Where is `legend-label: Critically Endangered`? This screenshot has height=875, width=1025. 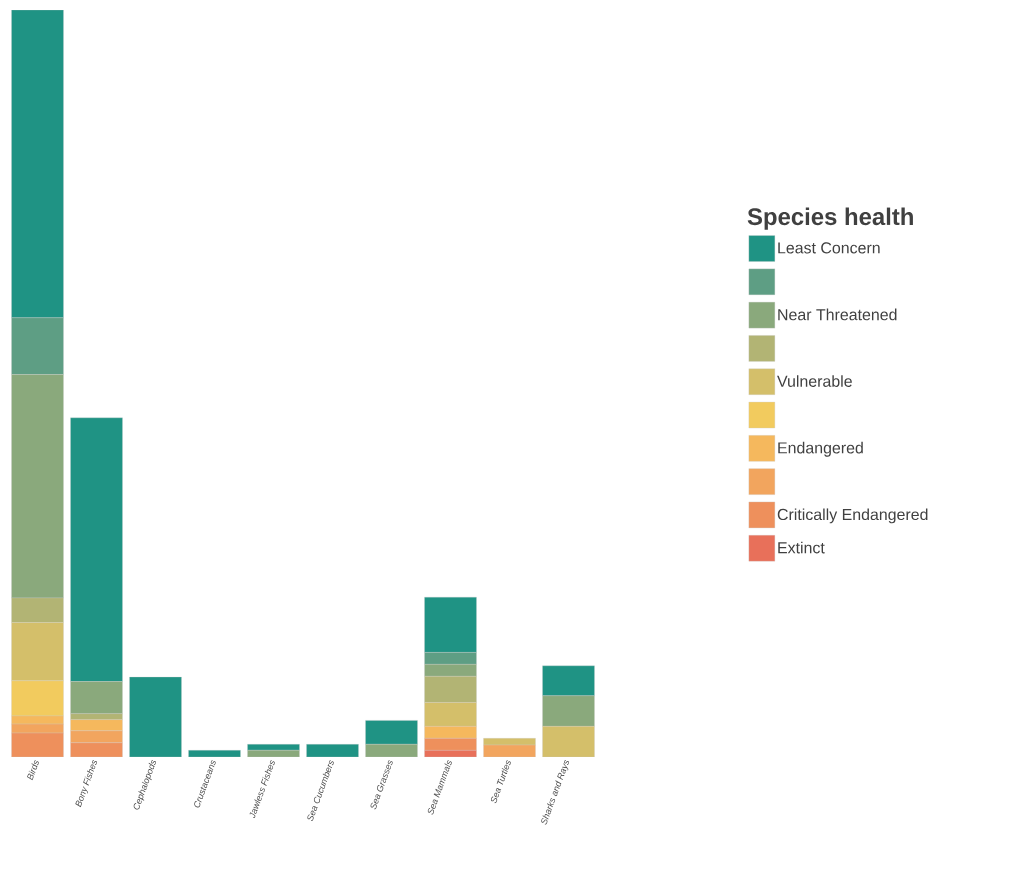 legend-label: Critically Endangered is located at coordinates (852, 516).